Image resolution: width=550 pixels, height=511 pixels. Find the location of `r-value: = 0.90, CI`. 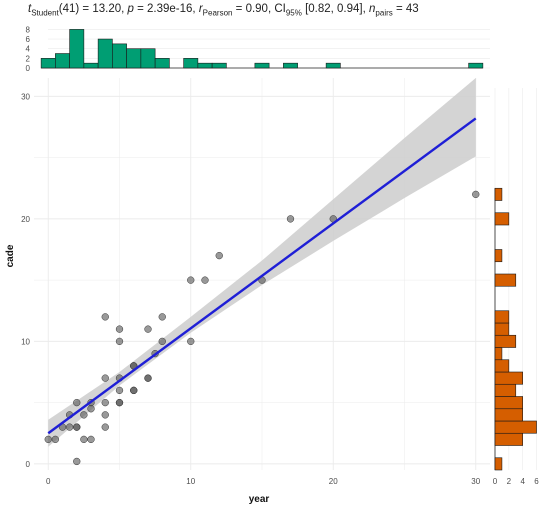

r-value: = 0.90, CI is located at coordinates (259, 9).